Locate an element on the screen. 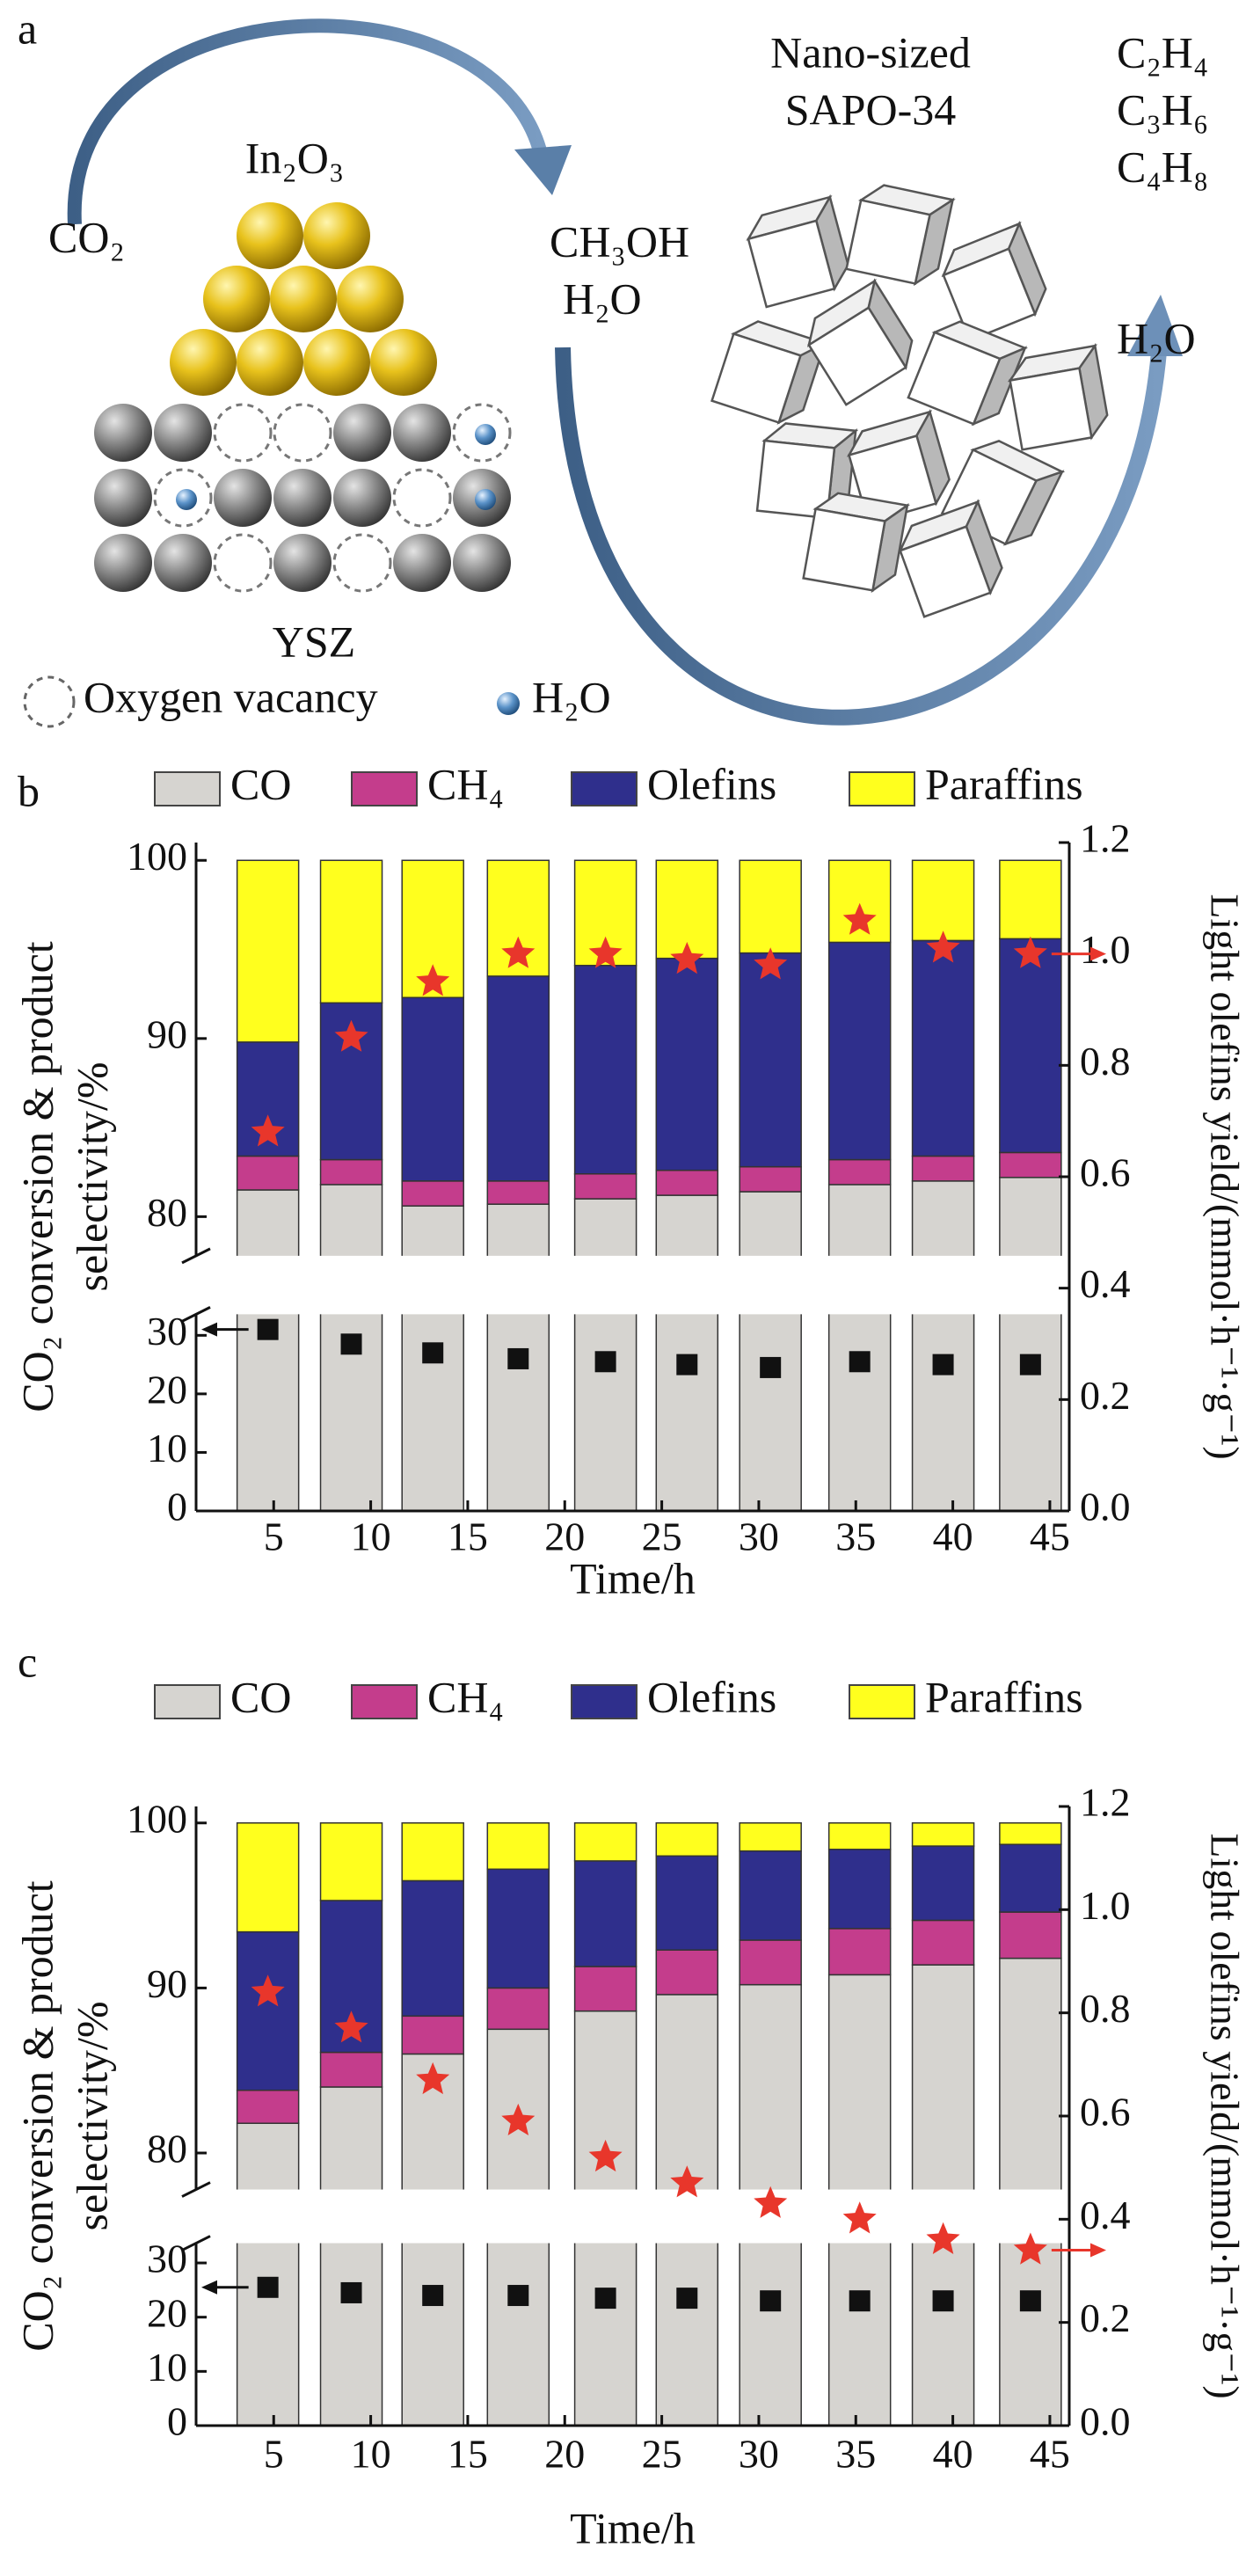  y-tick-label: 30 is located at coordinates (167, 1331).